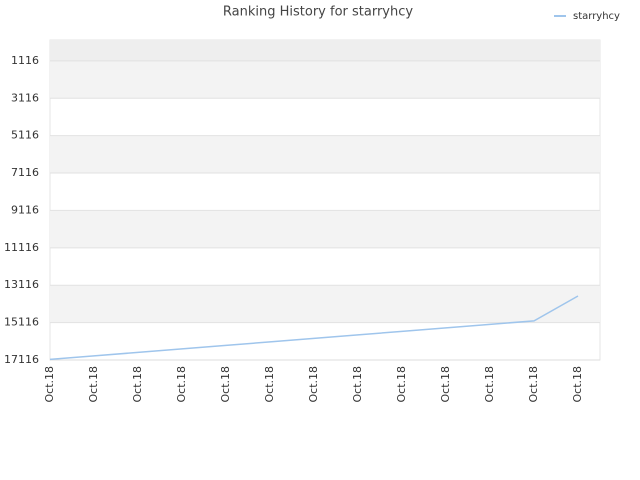 This screenshot has height=480, width=640. What do you see at coordinates (21, 359) in the screenshot?
I see `y-tick-label: 17116` at bounding box center [21, 359].